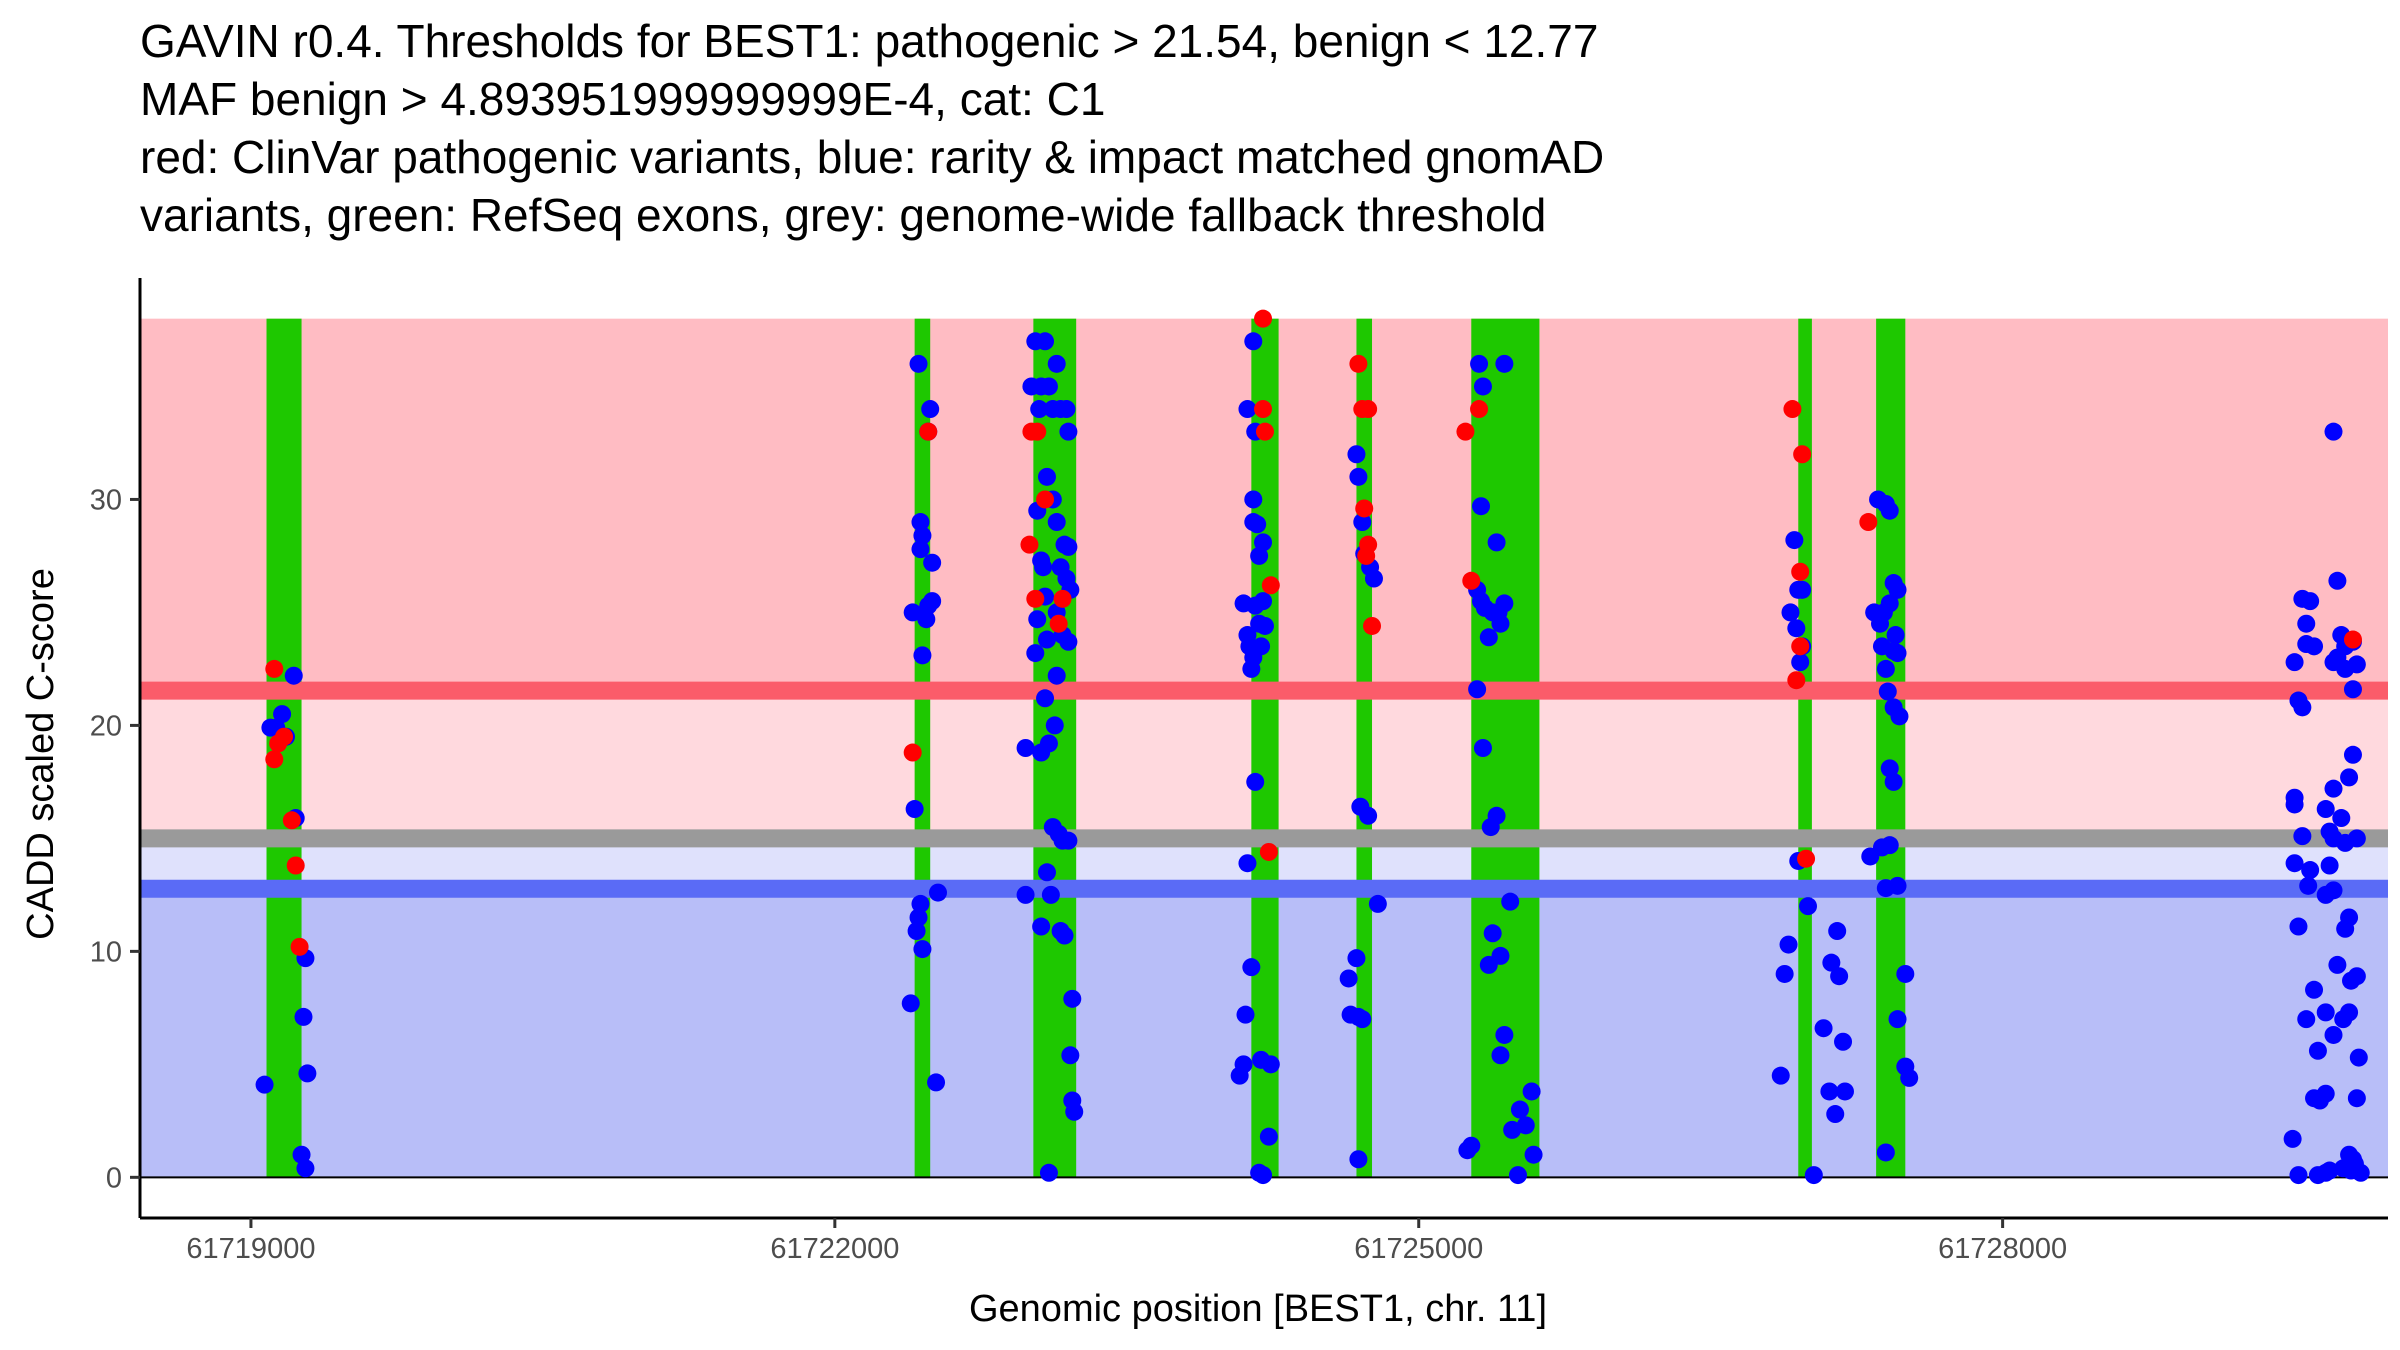 This screenshot has width=2400, height=1350. I want to click on x-axis-title: Genomic position [BEST1, chr. 11], so click(1258, 1309).